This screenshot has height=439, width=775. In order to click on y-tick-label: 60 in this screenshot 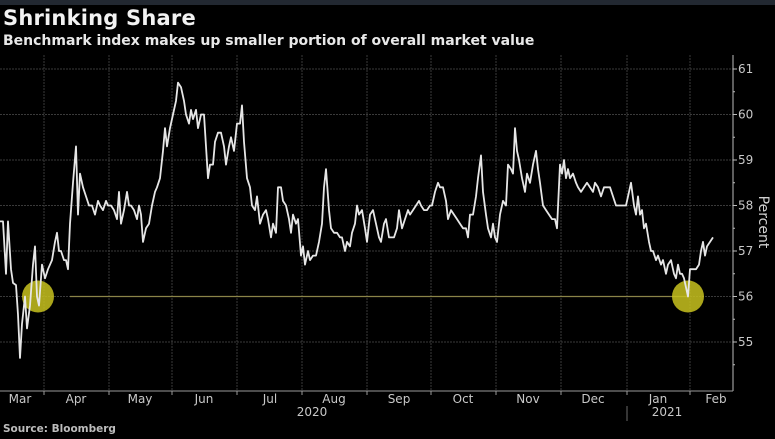, I will do `click(745, 115)`.